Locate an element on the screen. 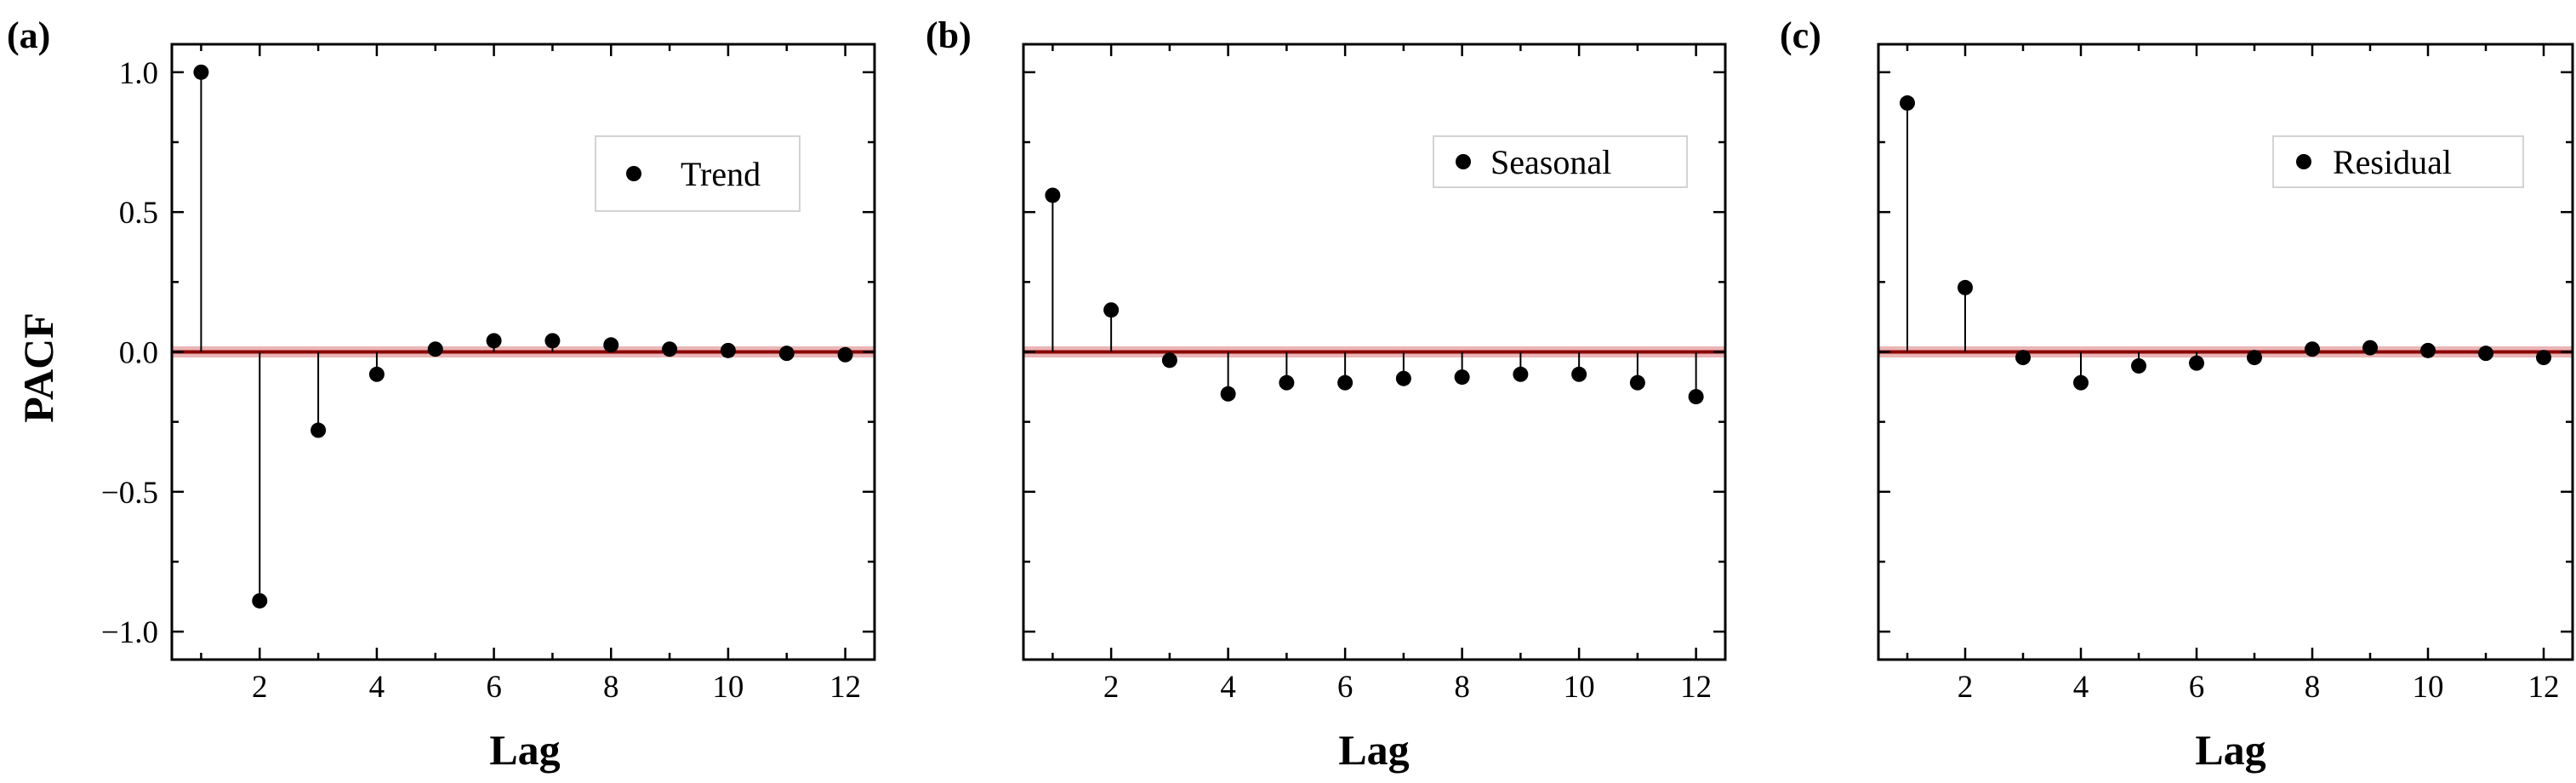 The width and height of the screenshot is (2576, 783). legend-b: Seasonal is located at coordinates (1561, 161).